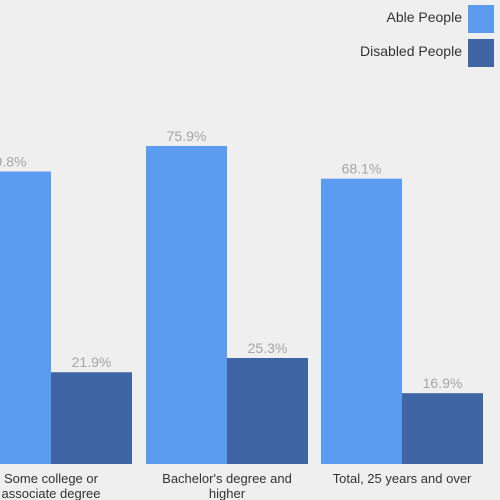 The image size is (500, 500). I want to click on legend-item-able-people: Able People, so click(440, 19).